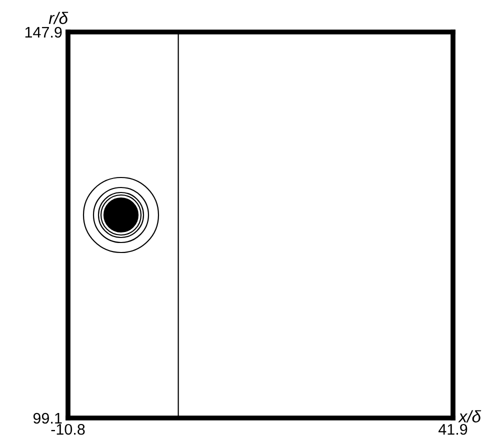 This screenshot has height=442, width=491. I want to click on y-tick-label: 147.9, so click(43, 32).